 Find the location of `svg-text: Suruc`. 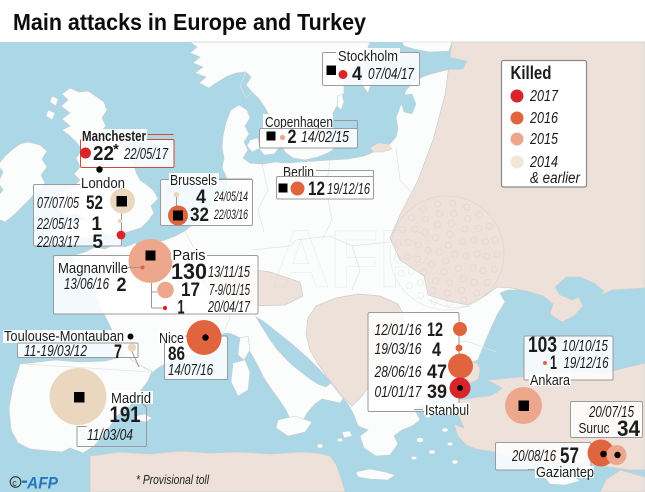

svg-text: Suruc is located at coordinates (594, 428).